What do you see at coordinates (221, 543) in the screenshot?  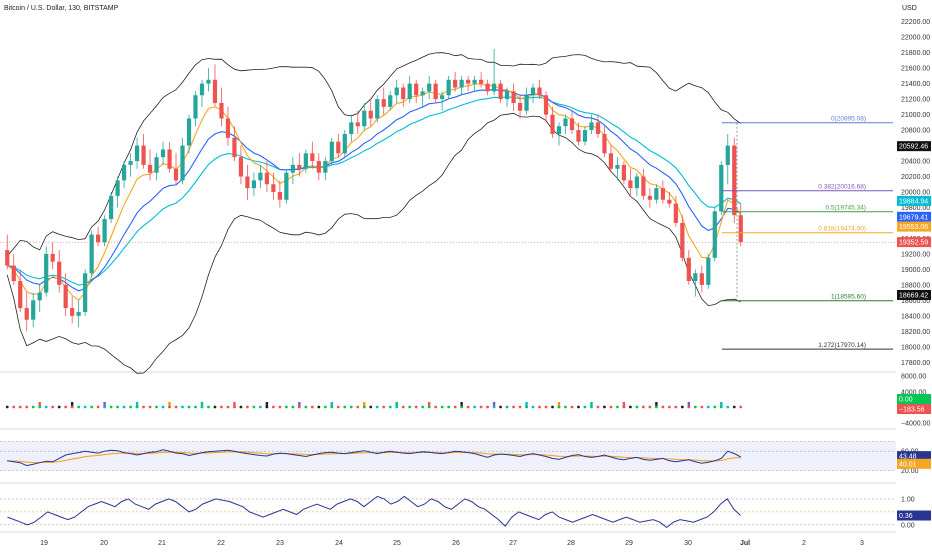 I see `time-tick-label: 22` at bounding box center [221, 543].